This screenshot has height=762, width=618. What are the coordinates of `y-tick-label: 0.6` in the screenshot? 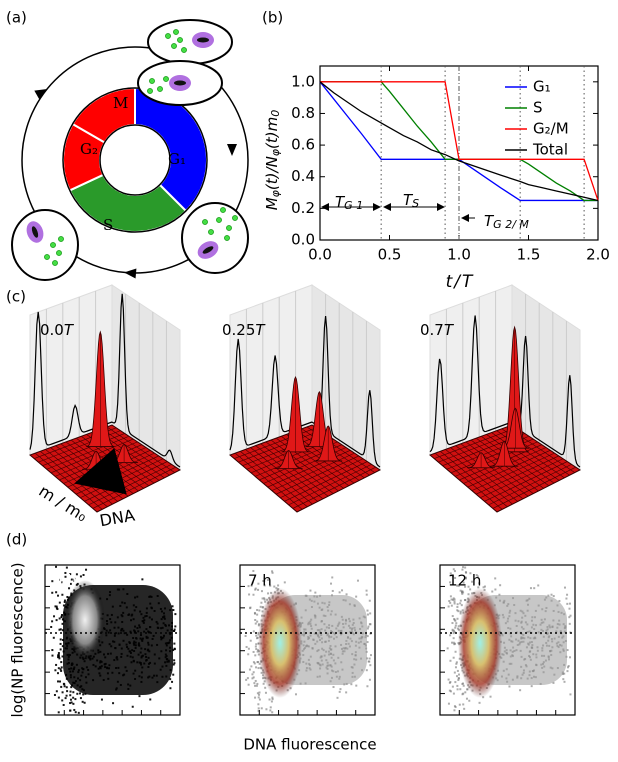 It's located at (303, 145).